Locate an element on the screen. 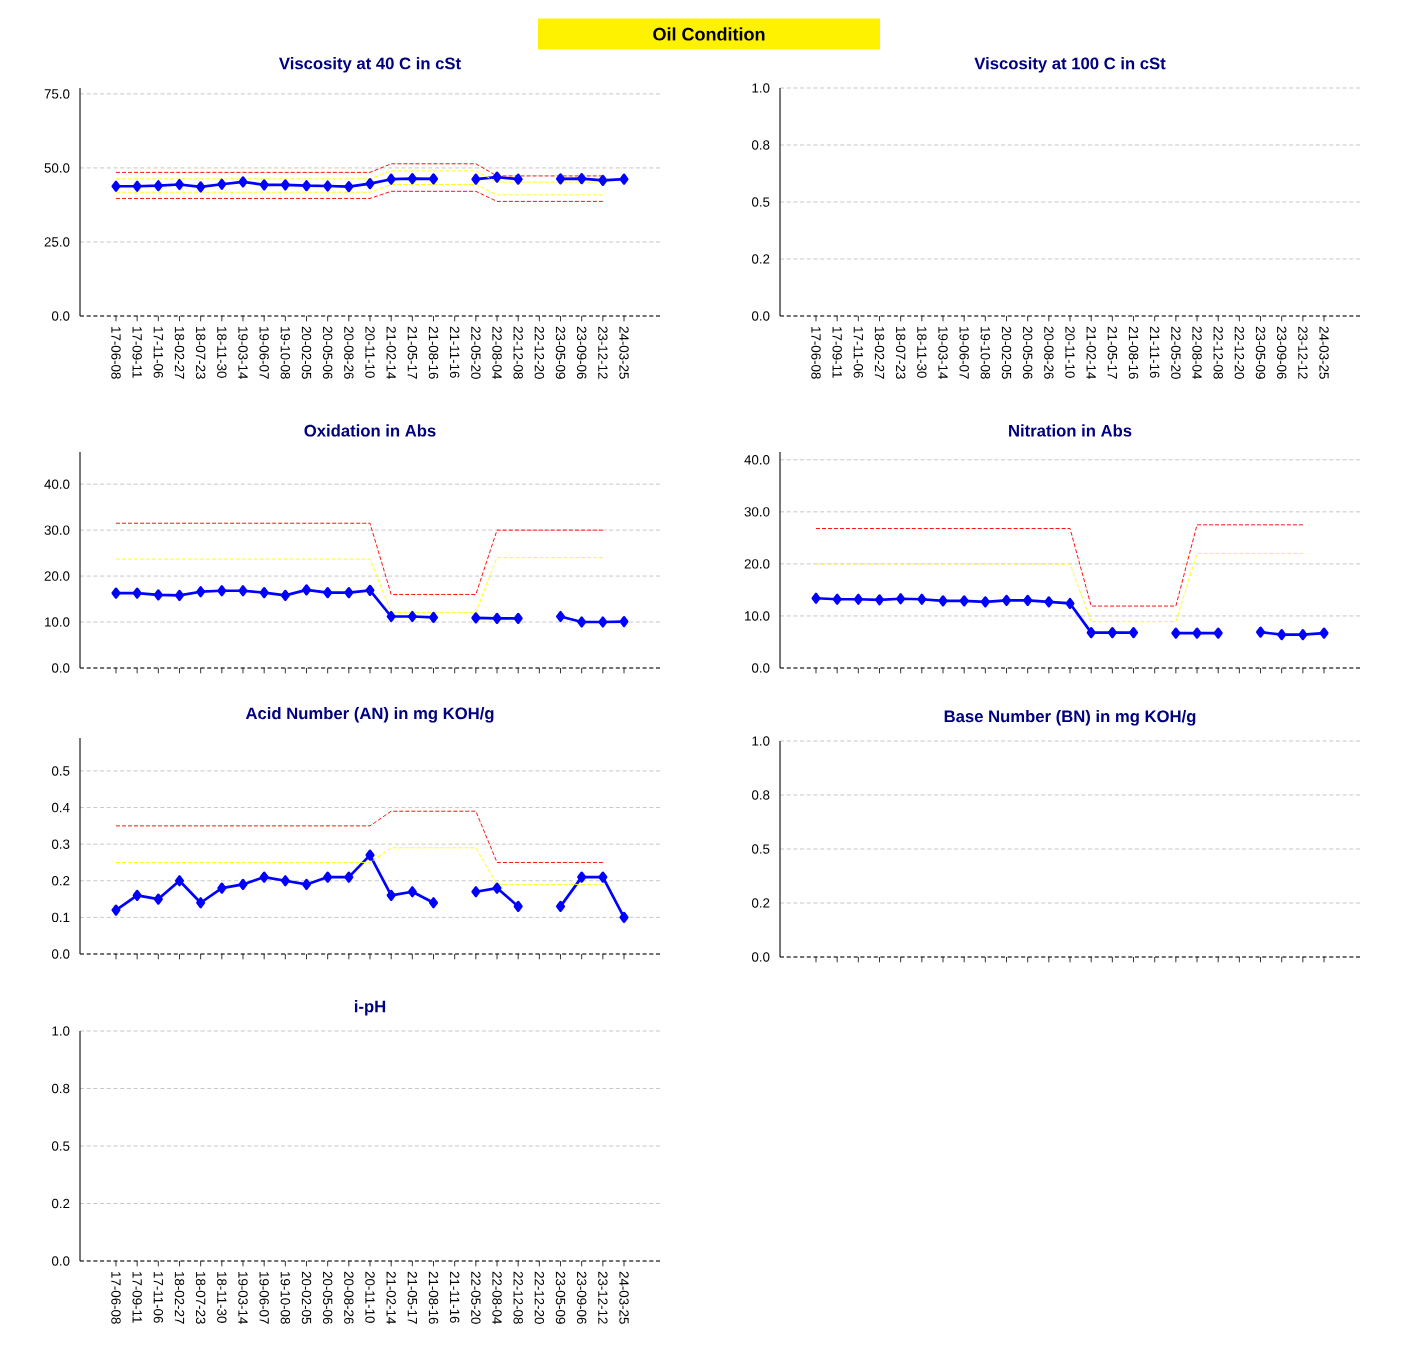 The height and width of the screenshot is (1359, 1408). x-tick-label: 22-05-20 is located at coordinates (476, 1297).